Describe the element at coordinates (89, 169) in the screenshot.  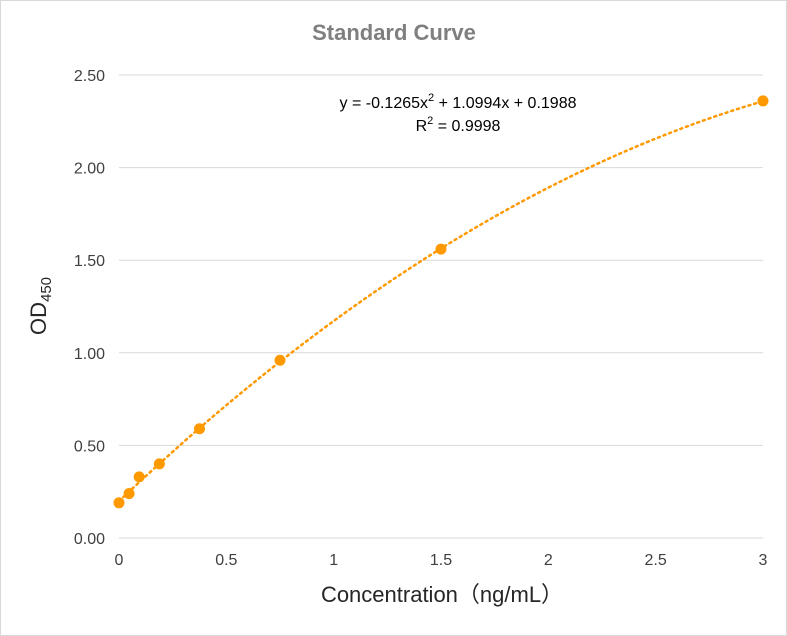
I see `y-tick-label: 2.00` at that location.